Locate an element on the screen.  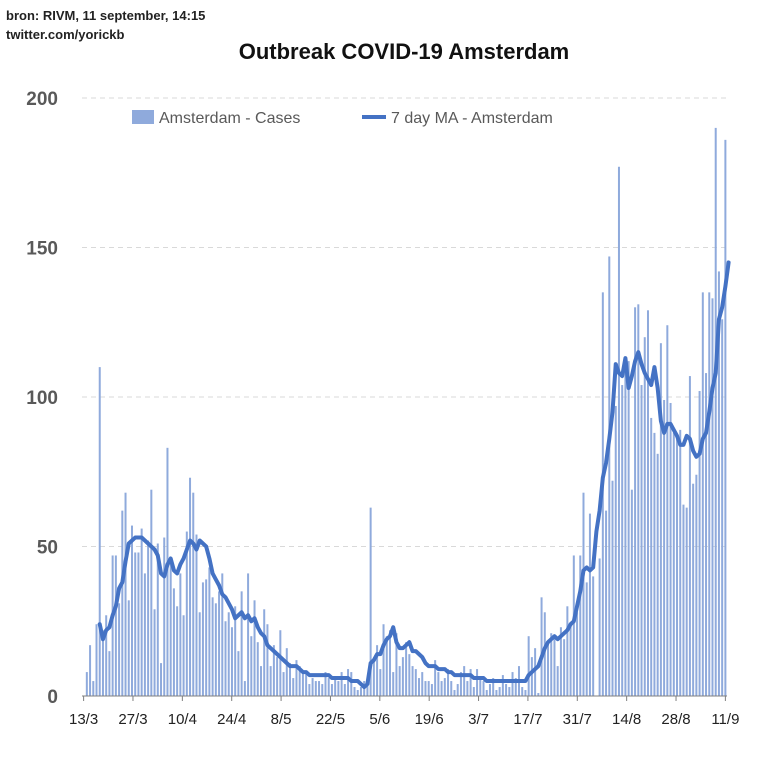
x-tick-label: 3/7 is located at coordinates (478, 719).